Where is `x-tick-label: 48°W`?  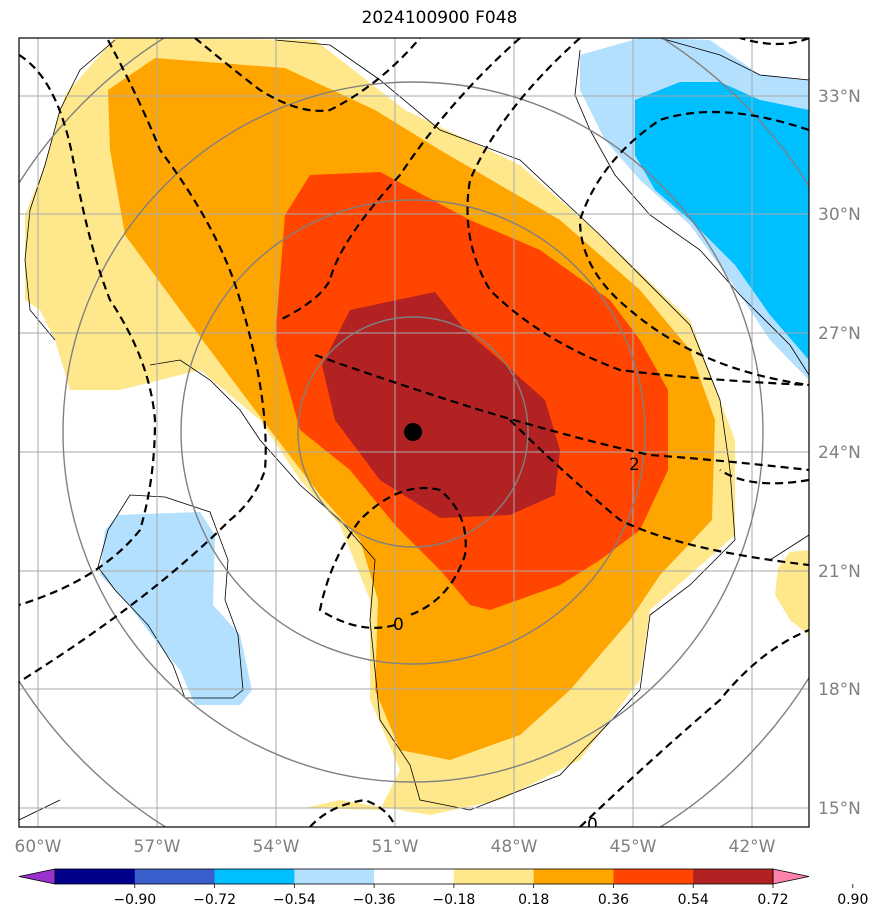
x-tick-label: 48°W is located at coordinates (514, 847).